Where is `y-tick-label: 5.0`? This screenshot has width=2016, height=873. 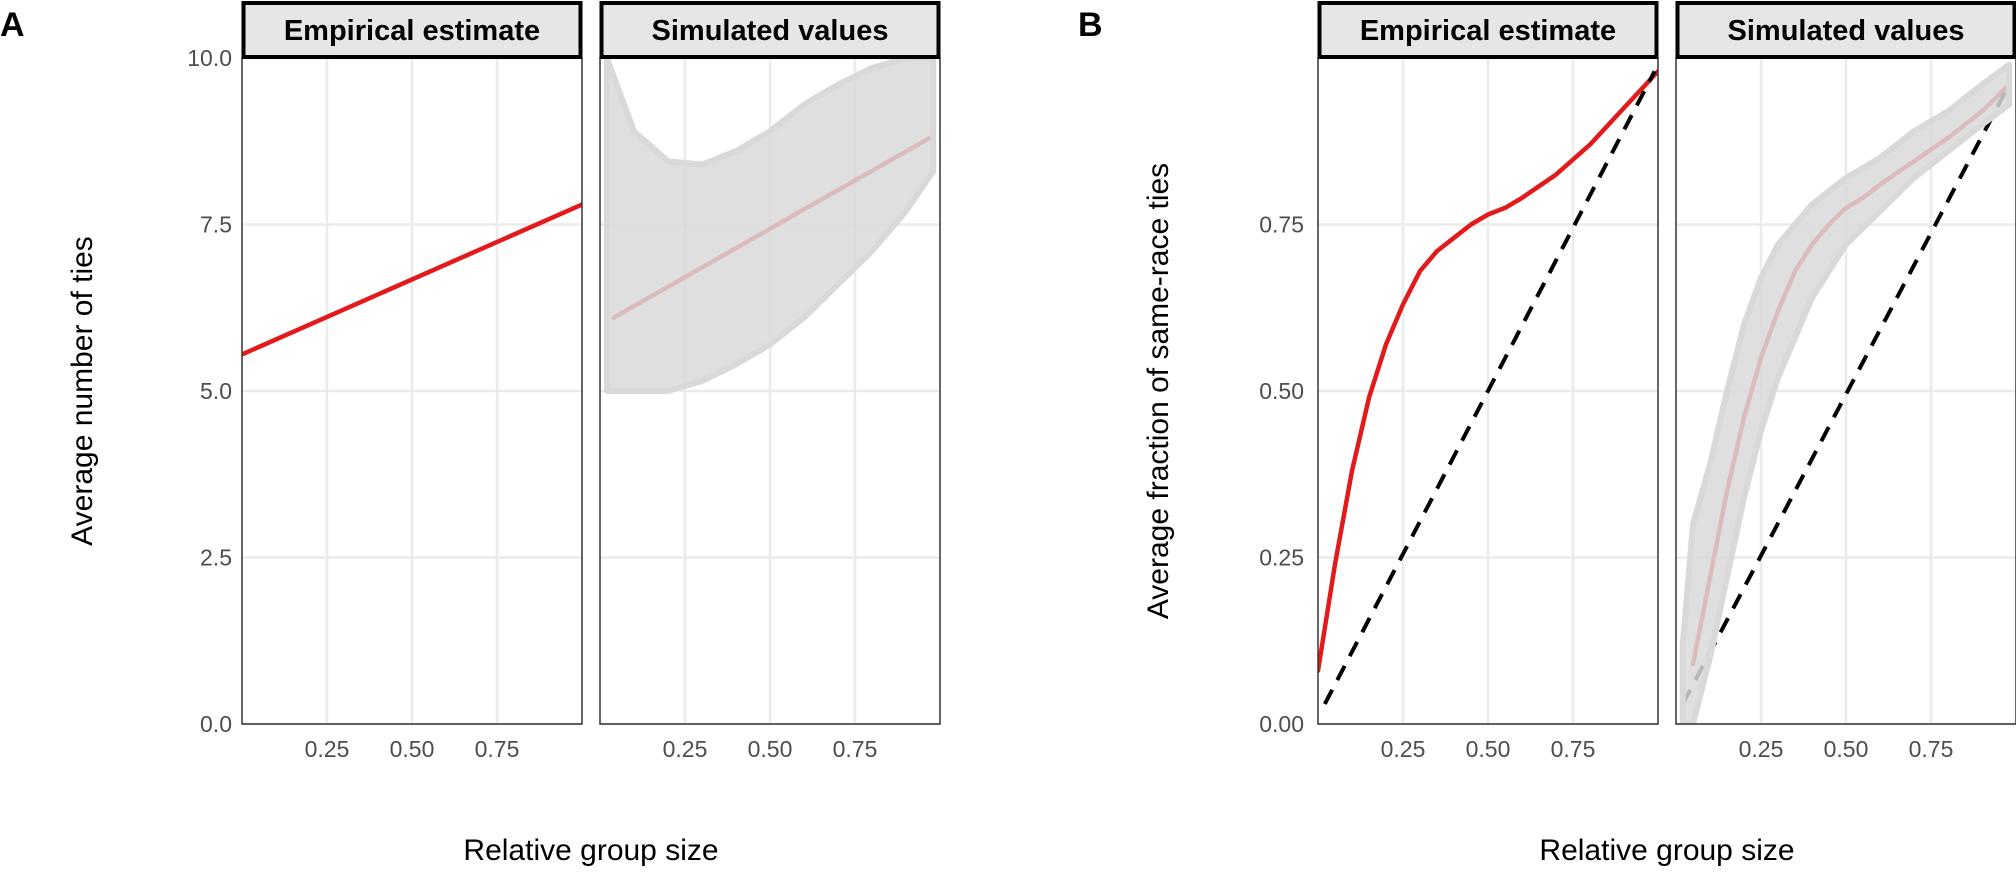 y-tick-label: 5.0 is located at coordinates (216, 391).